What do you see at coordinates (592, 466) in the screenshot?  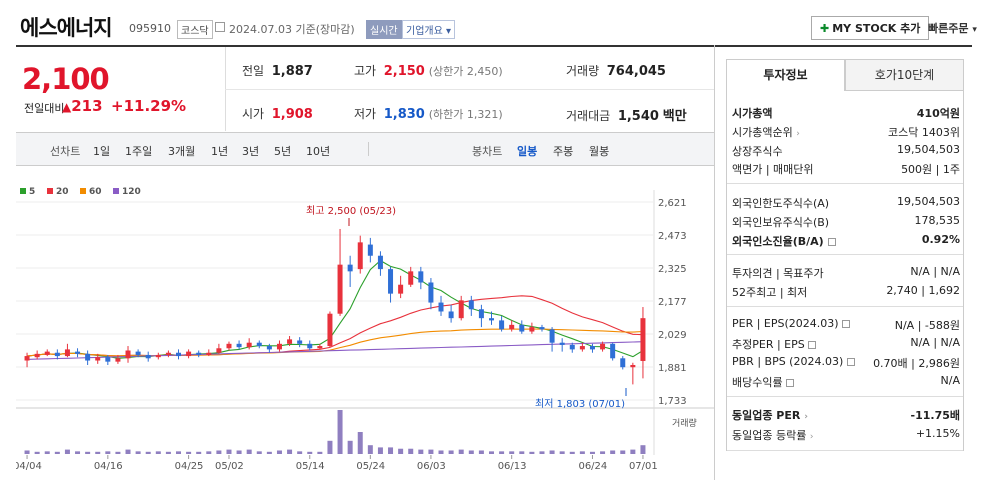 I see `x-tick-label: 06/24` at bounding box center [592, 466].